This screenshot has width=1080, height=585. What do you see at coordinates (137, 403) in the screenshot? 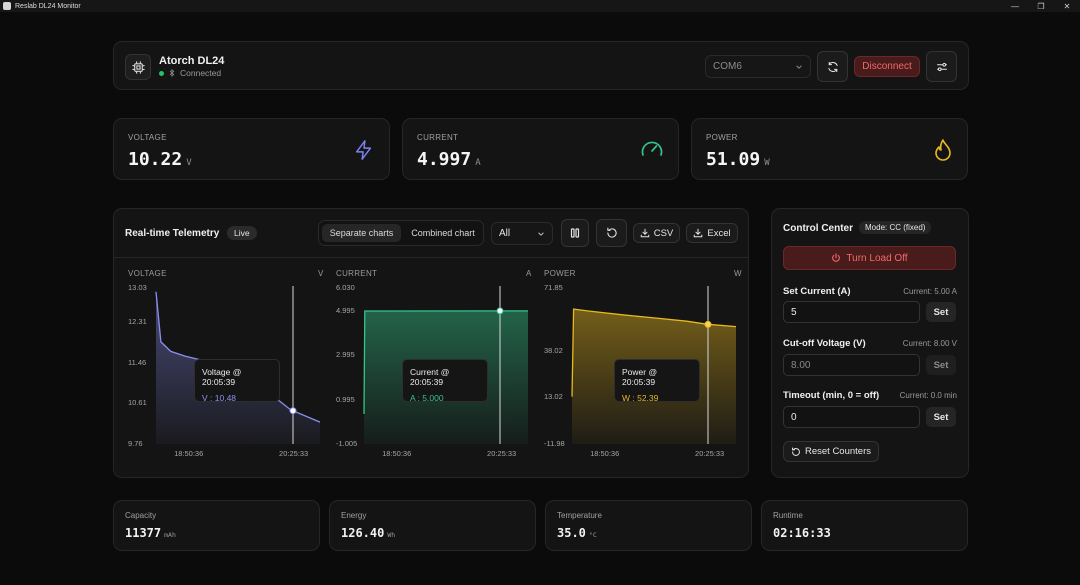
I see `voltage-y-tick: 10.61` at bounding box center [137, 403].